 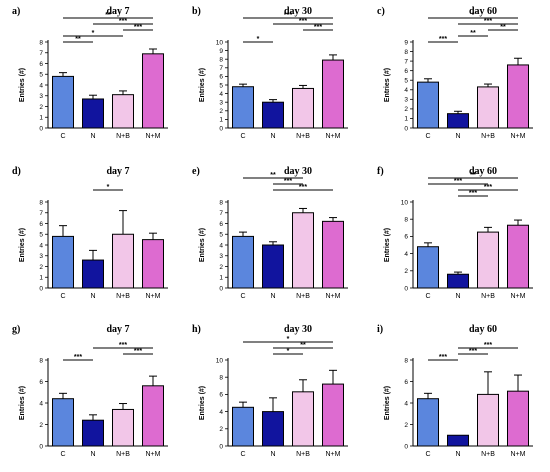 I want to click on y-tick-label: 1, so click(x=41, y=118).